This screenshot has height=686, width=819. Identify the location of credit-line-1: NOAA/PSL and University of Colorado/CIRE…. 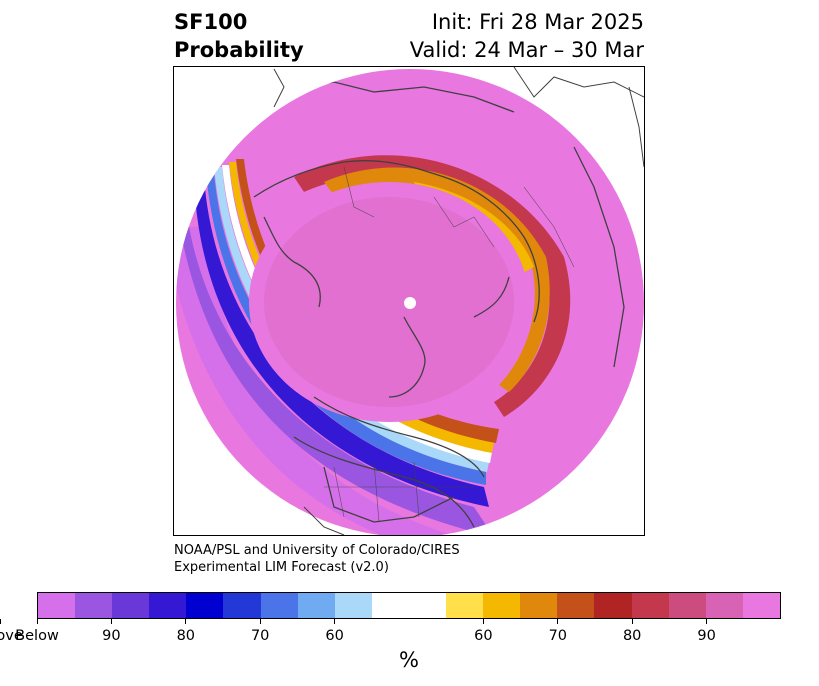
(317, 550).